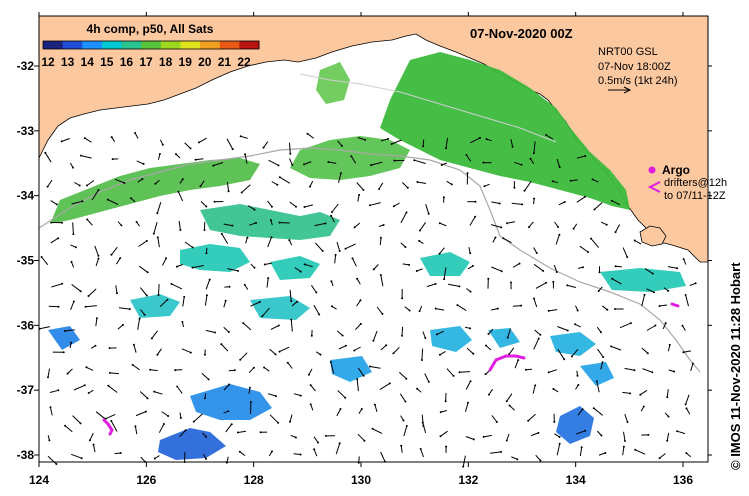  I want to click on drifters-to-label: to 07/11-12Z, so click(695, 196).